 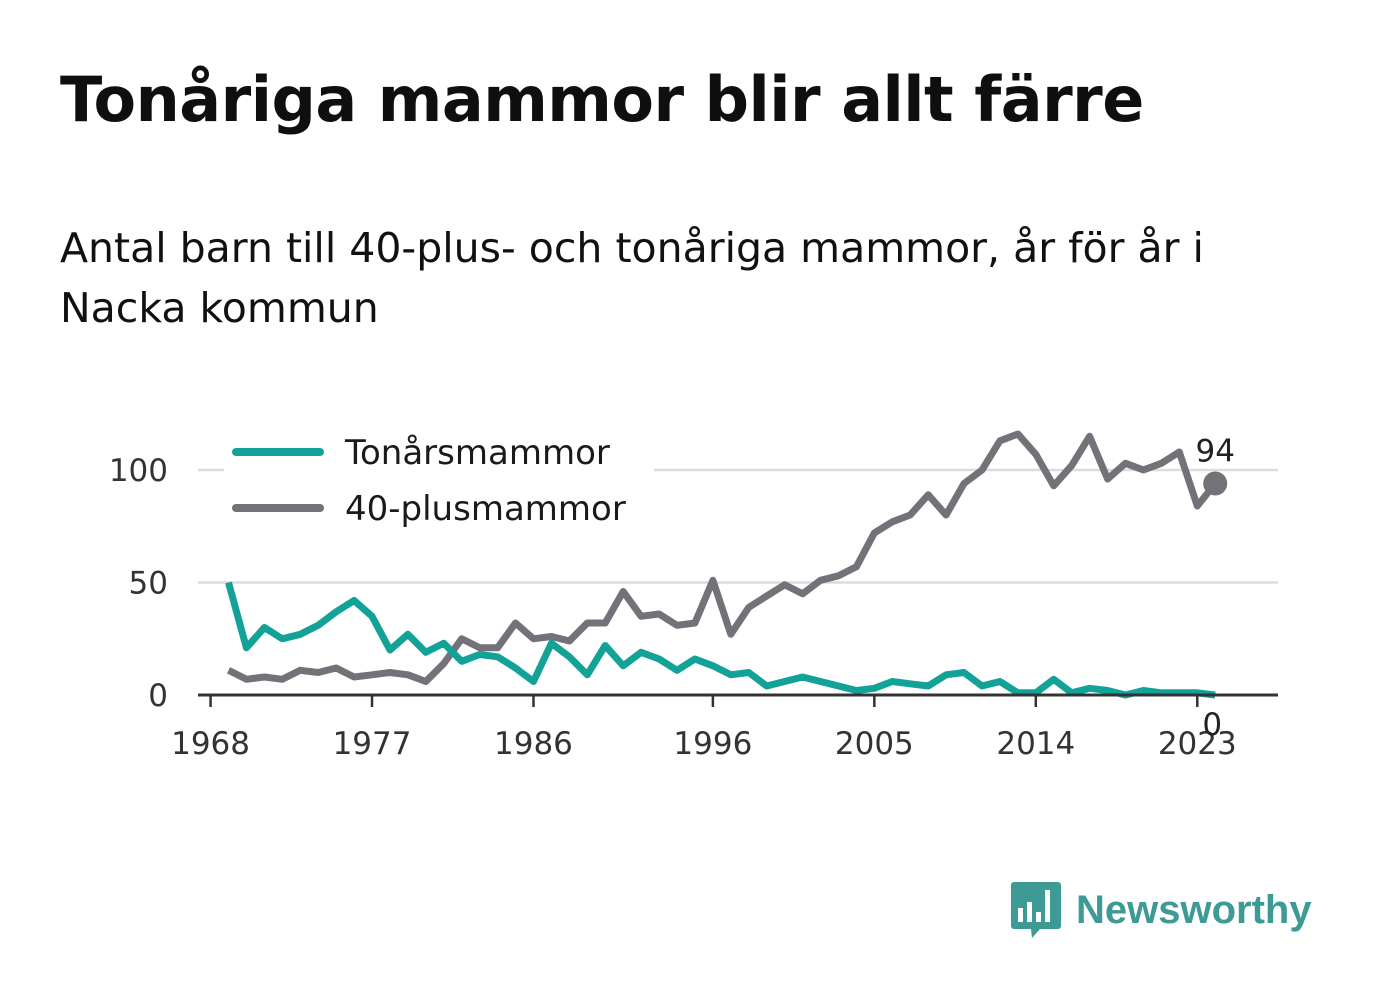 I want to click on series-line-tonarsmammor, so click(x=720, y=640).